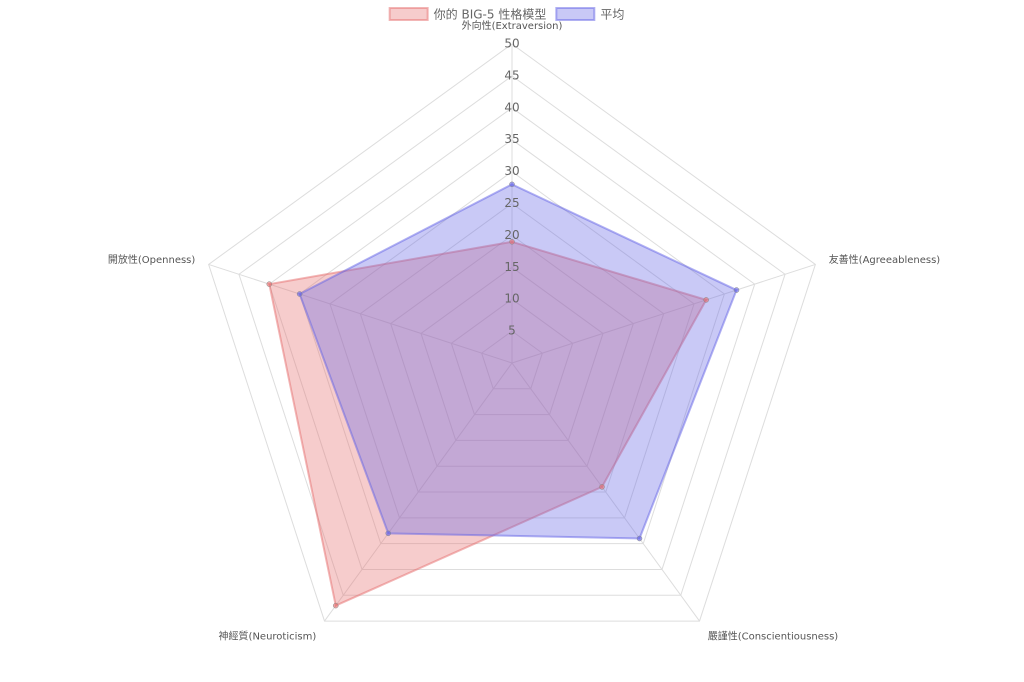  Describe the element at coordinates (490, 14) in the screenshot. I see `legend-label: 你的 BIG-5 性格模型` at that location.